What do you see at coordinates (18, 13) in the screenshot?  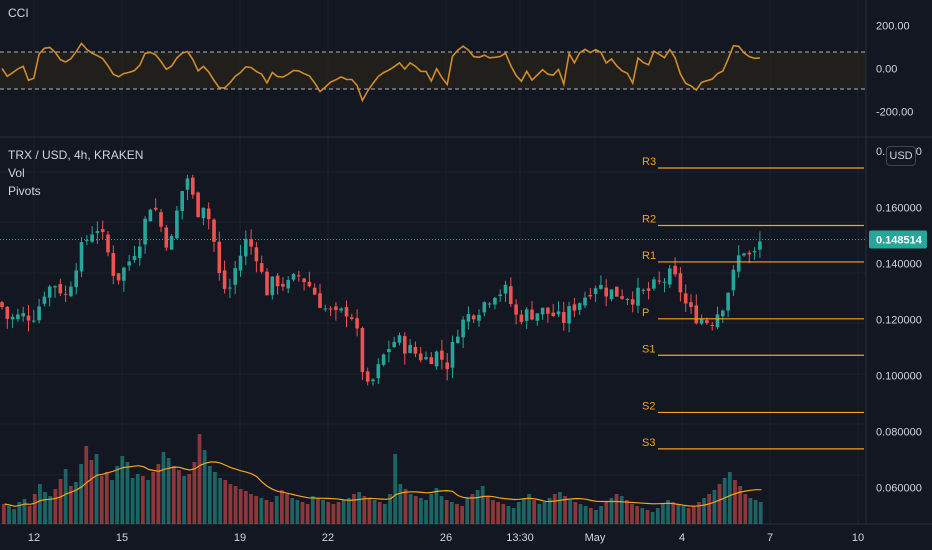 I see `cci-legend: CCI` at bounding box center [18, 13].